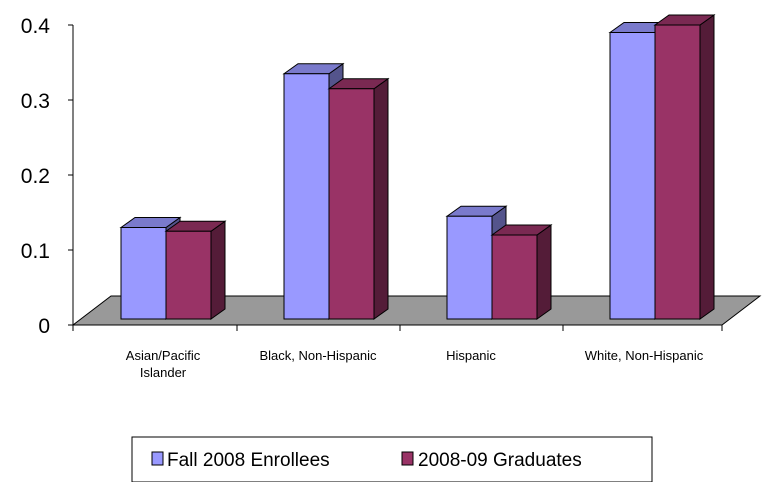 The image size is (768, 482). I want to click on legend-box, so click(392, 459).